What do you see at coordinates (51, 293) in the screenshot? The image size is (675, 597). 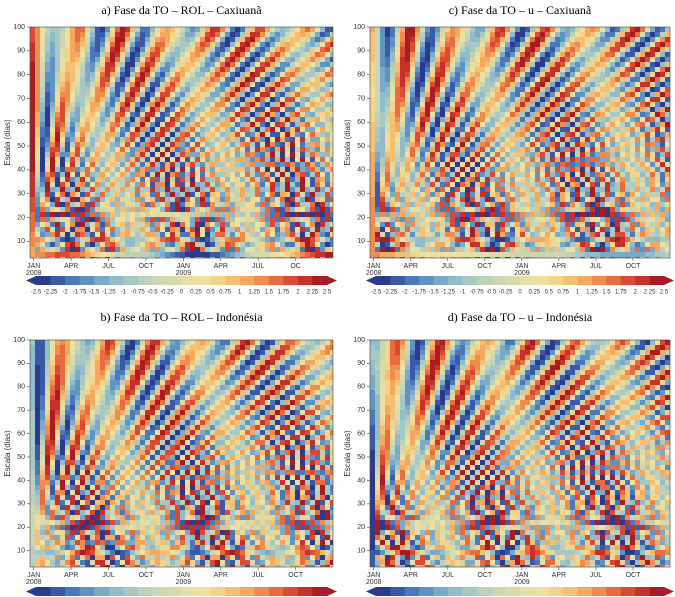 I see `colorbar-tick-label: -2.25` at bounding box center [51, 293].